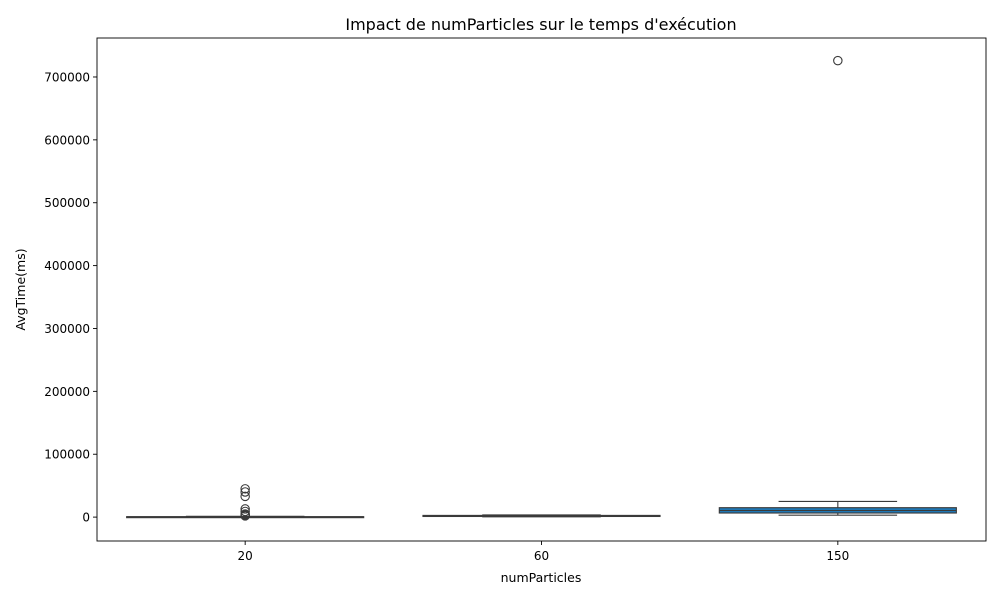  Describe the element at coordinates (67, 77) in the screenshot. I see `y-tick-label: 700000` at that location.